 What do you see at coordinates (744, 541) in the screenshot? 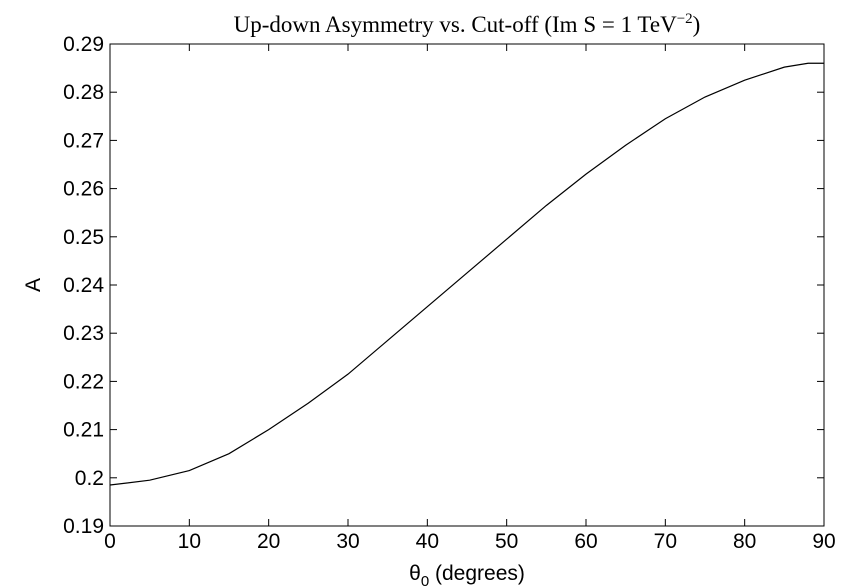
I see `x-tick-label: 80` at bounding box center [744, 541].